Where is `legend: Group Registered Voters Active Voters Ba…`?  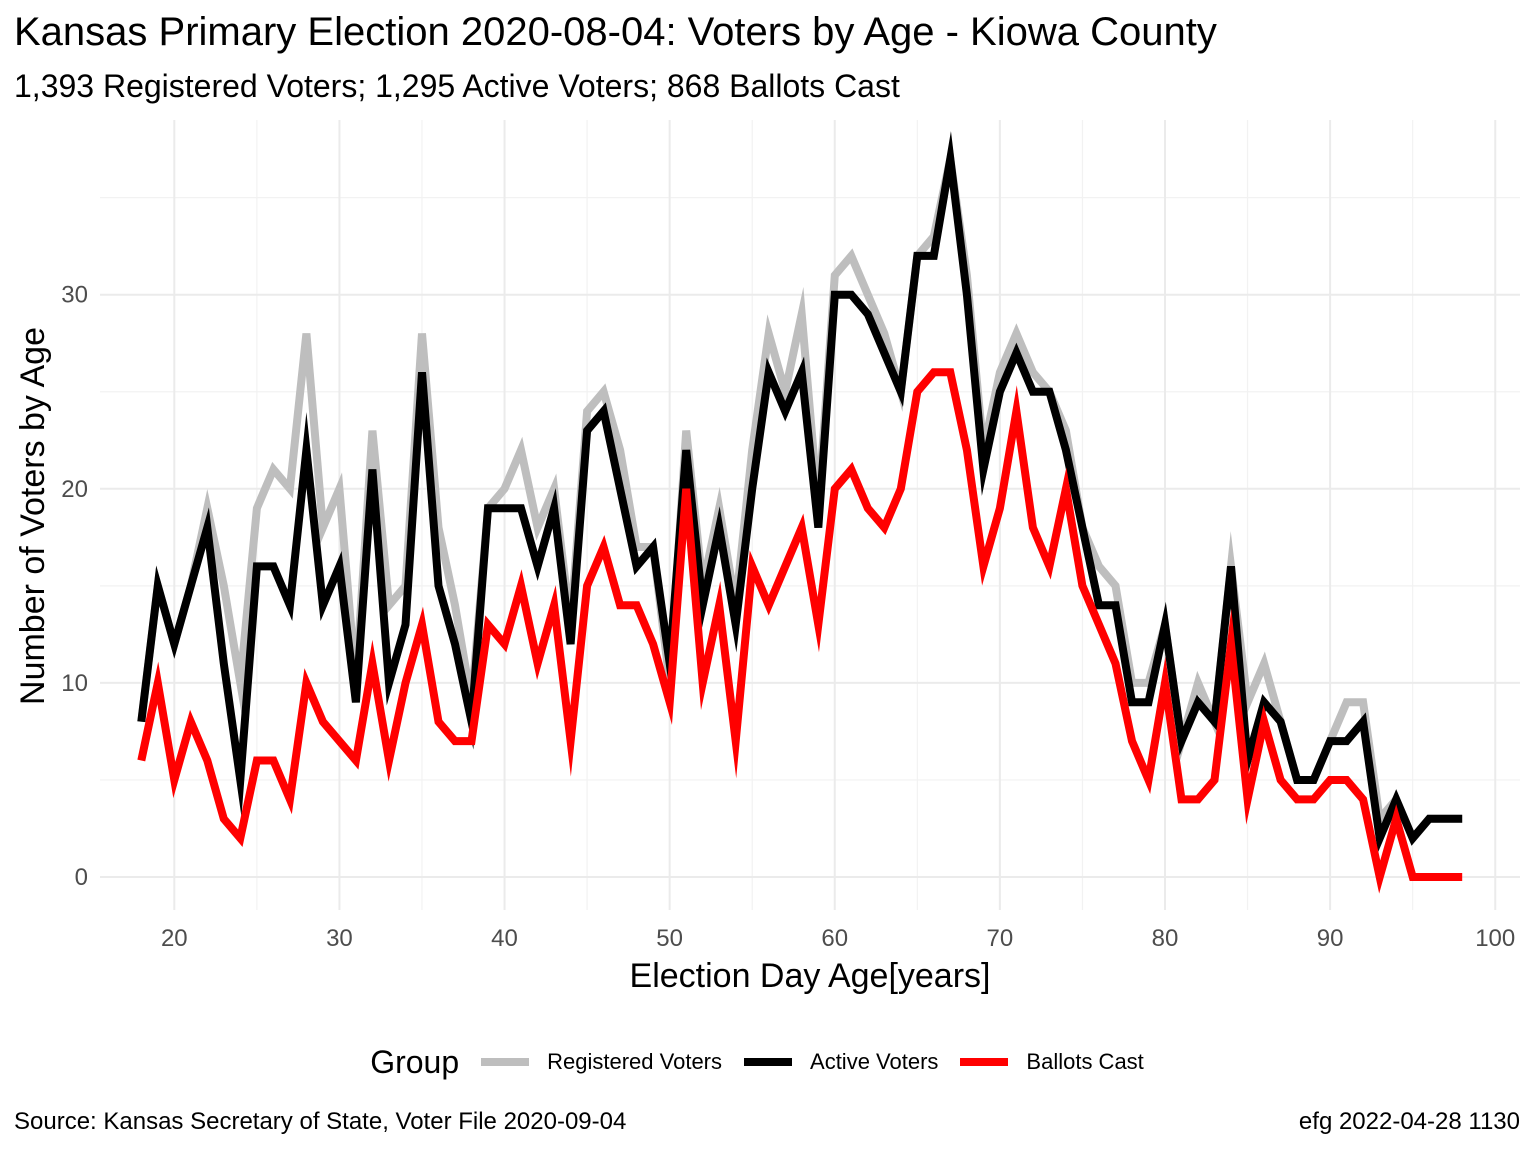
legend: Group Registered Voters Active Voters Ba… is located at coordinates (768, 1062).